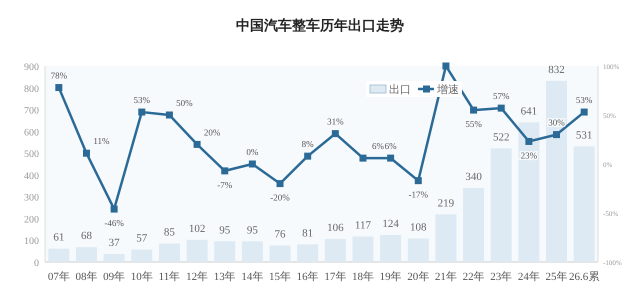 The image size is (640, 308). What do you see at coordinates (280, 234) in the screenshot?
I see `data-label: 76` at bounding box center [280, 234].